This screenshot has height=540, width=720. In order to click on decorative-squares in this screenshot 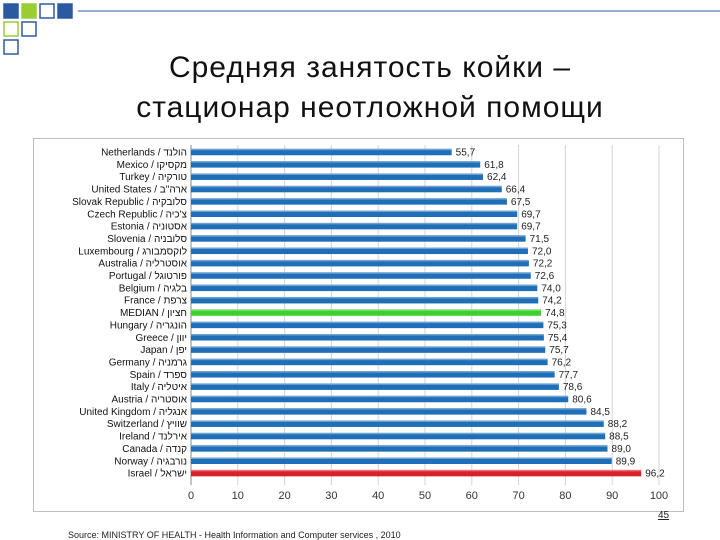, I will do `click(361, 29)`.